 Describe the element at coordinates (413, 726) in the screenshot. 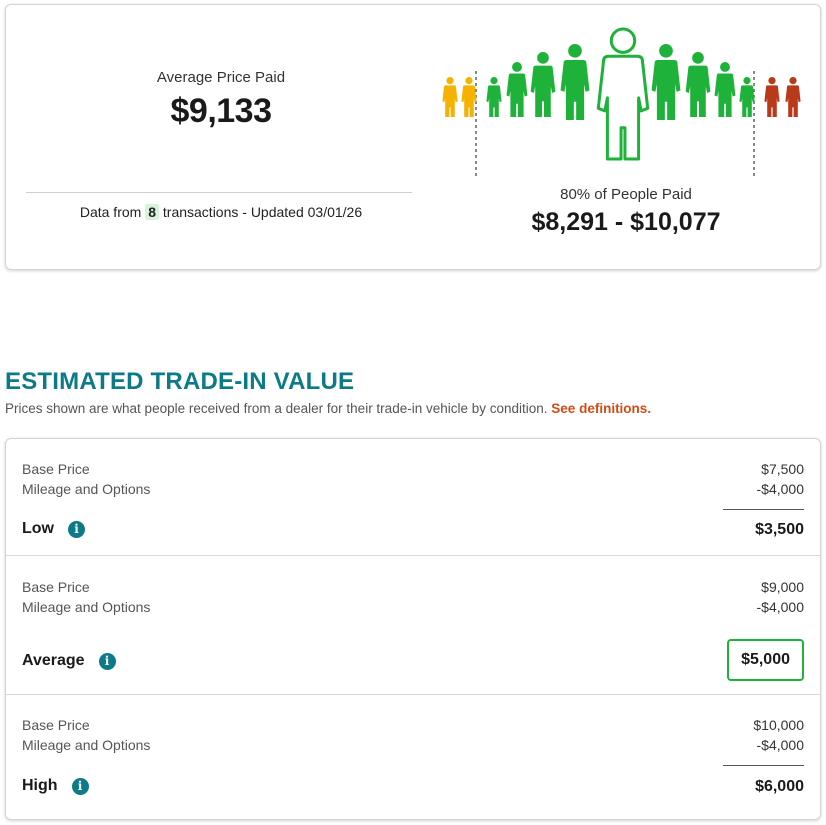

I see `base-price-row: Base Price $10,000` at that location.